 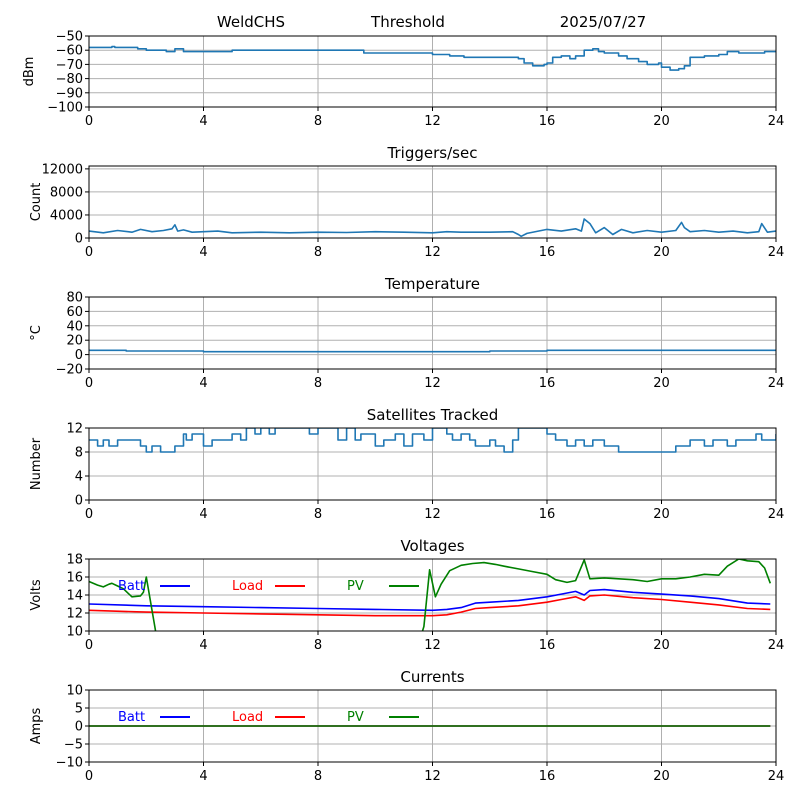 What do you see at coordinates (36, 202) in the screenshot?
I see `y-axis-label: Count` at bounding box center [36, 202].